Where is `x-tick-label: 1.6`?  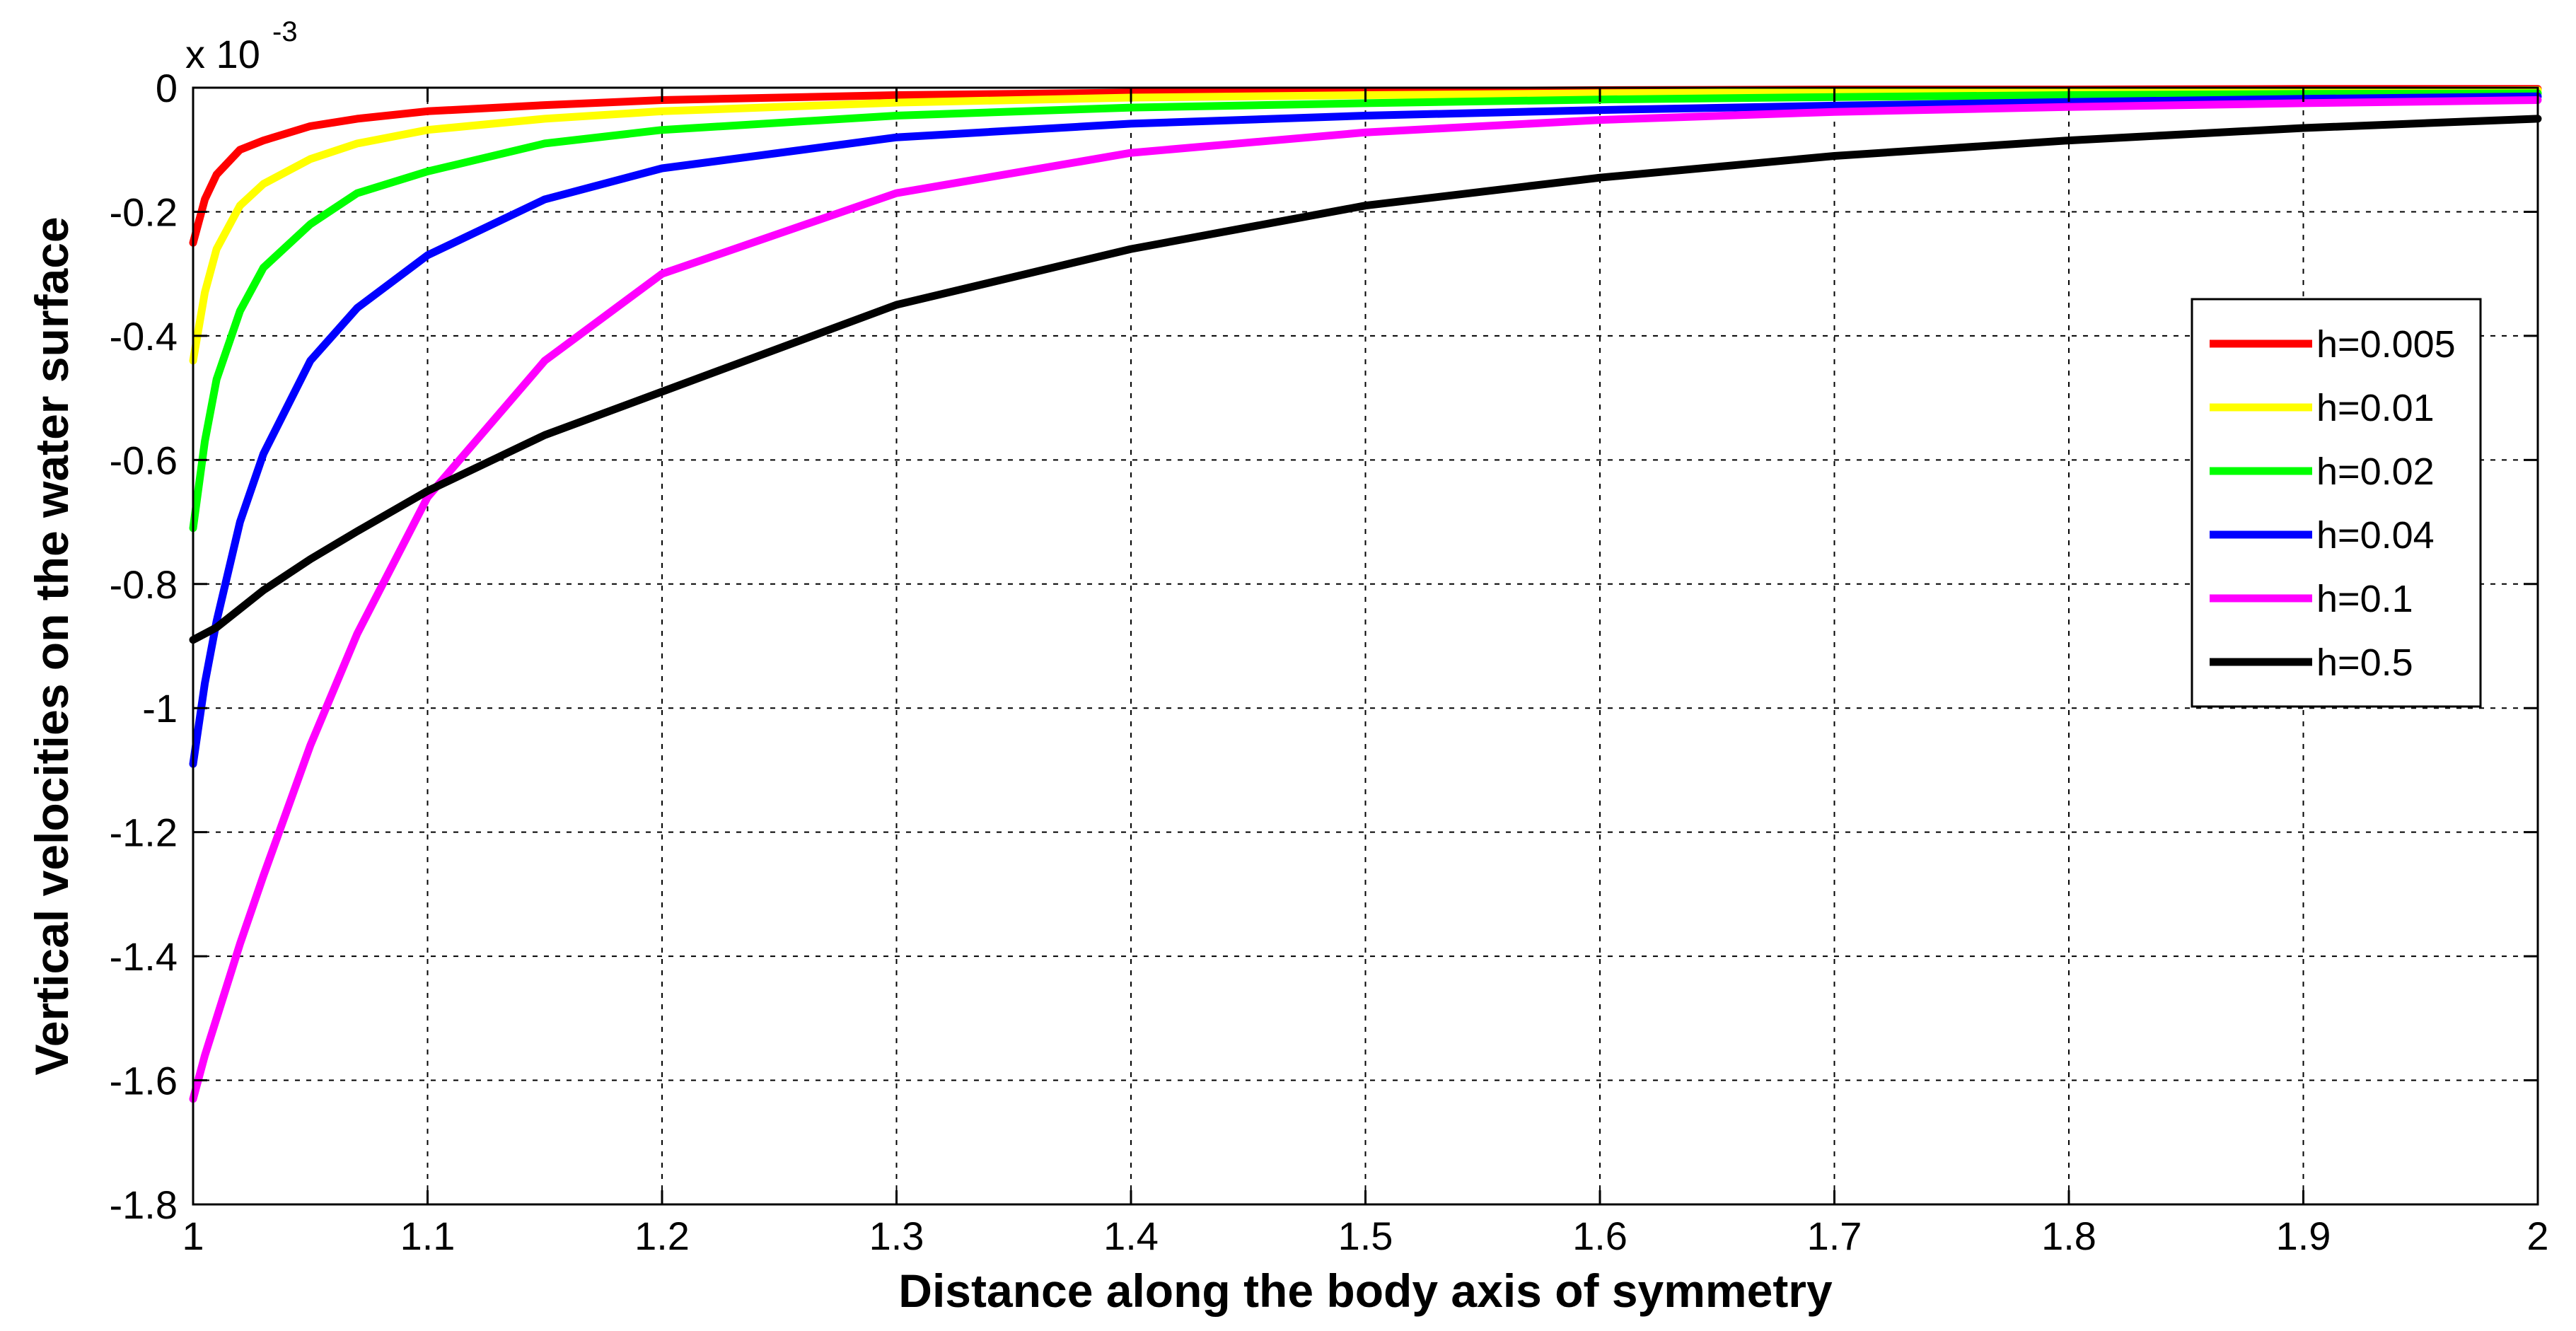
x-tick-label: 1.6 is located at coordinates (1600, 1236).